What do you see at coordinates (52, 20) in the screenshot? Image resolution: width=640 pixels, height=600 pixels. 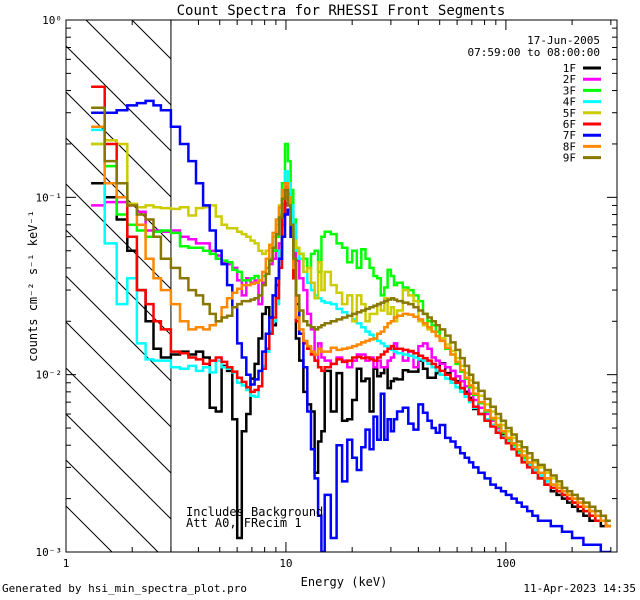 I see `y-tick-label: 10⁰` at bounding box center [52, 20].